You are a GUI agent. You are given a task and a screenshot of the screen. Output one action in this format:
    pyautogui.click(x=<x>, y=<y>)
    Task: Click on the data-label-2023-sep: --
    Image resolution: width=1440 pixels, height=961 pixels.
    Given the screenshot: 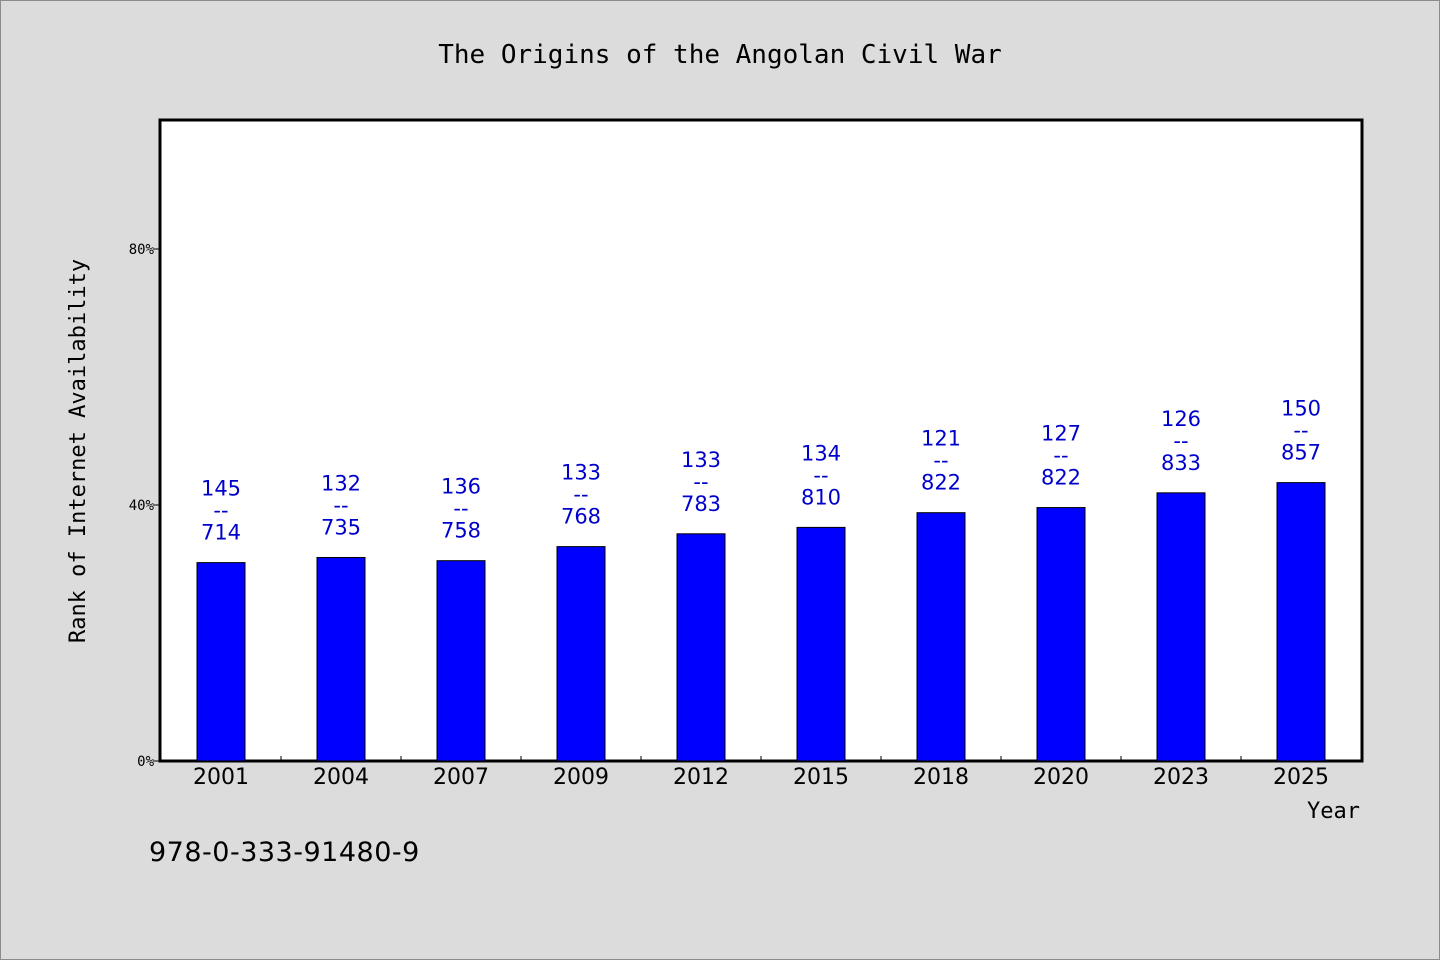 What is the action you would take?
    pyautogui.click(x=1180, y=441)
    